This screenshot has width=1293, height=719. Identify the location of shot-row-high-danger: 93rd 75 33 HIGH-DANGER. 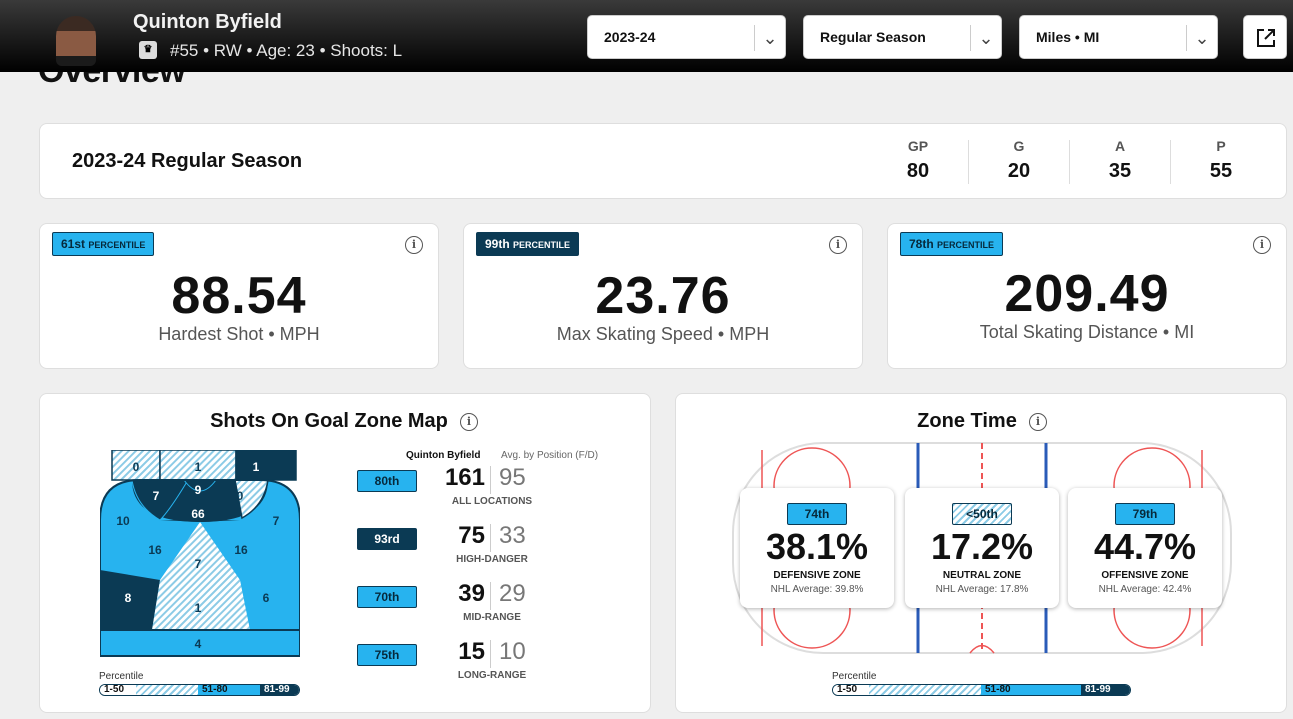
(487, 550).